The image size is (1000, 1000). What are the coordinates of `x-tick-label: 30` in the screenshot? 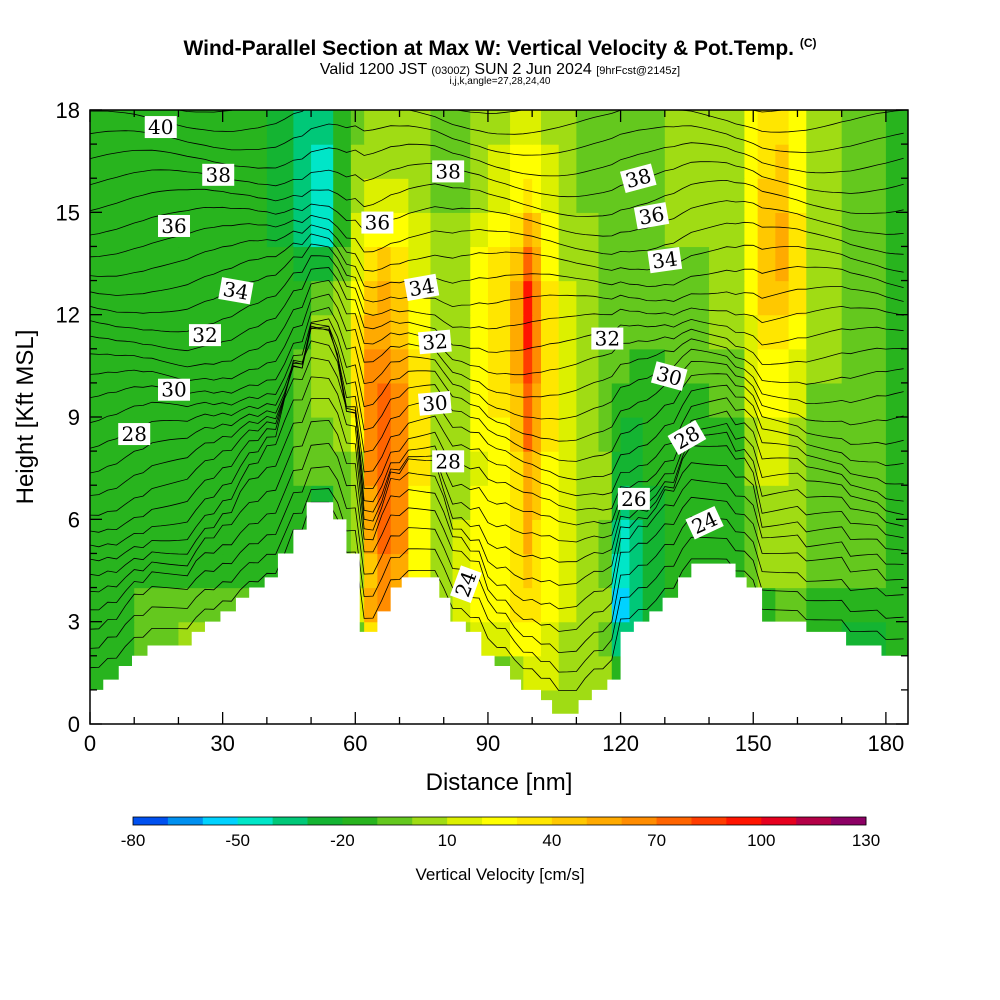 It's located at (222, 743).